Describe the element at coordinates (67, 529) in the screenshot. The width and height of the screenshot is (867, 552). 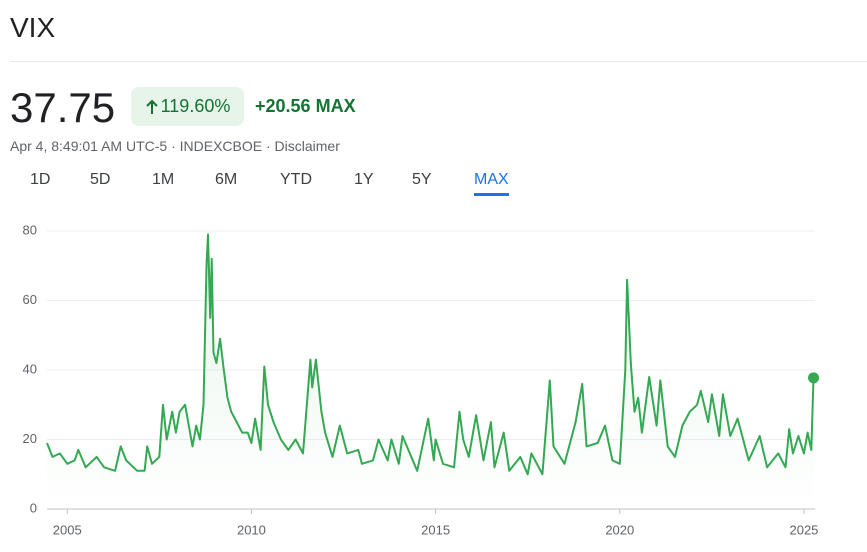
I see `x-tick-label: 2005` at that location.